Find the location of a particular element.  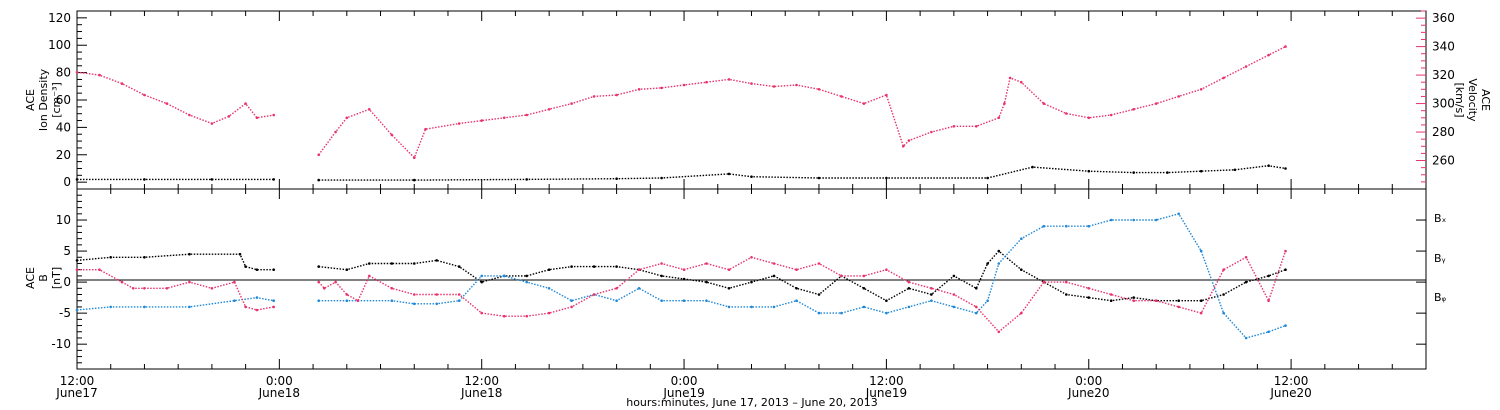

legend-bz: Bᵩ is located at coordinates (1440, 297).